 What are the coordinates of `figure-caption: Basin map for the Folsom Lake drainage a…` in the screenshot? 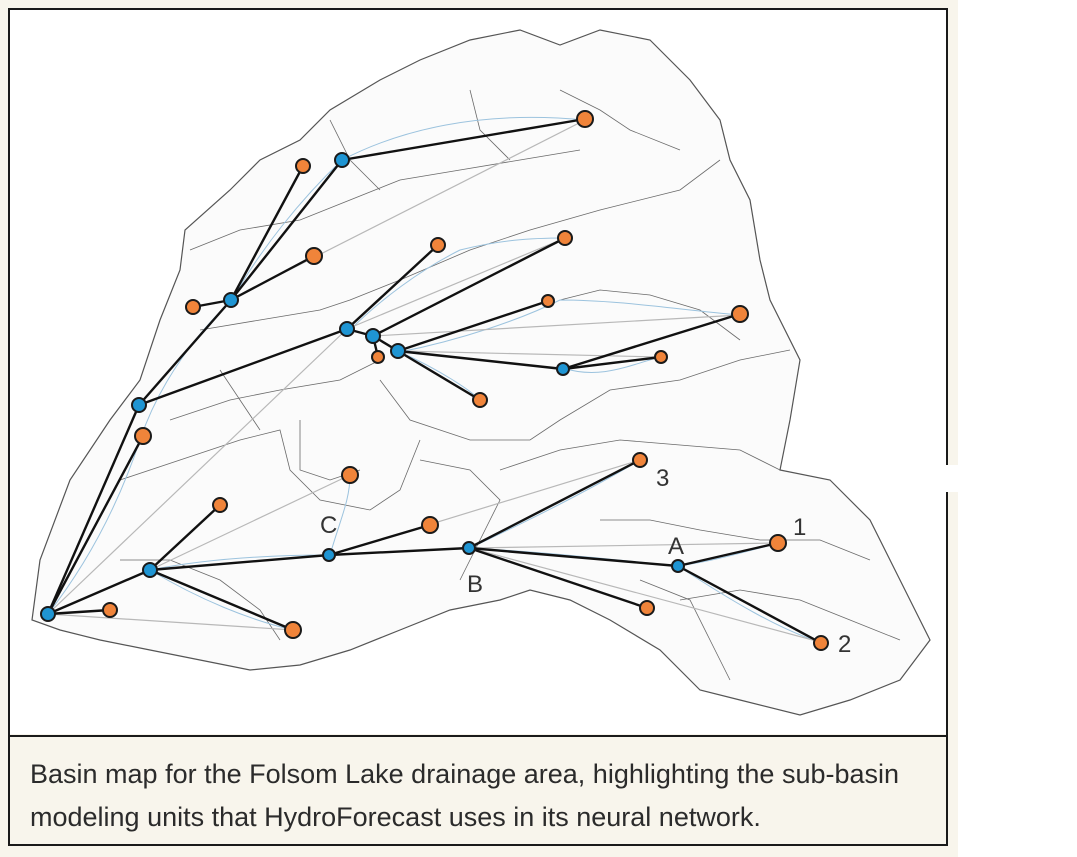 It's located at (465, 795).